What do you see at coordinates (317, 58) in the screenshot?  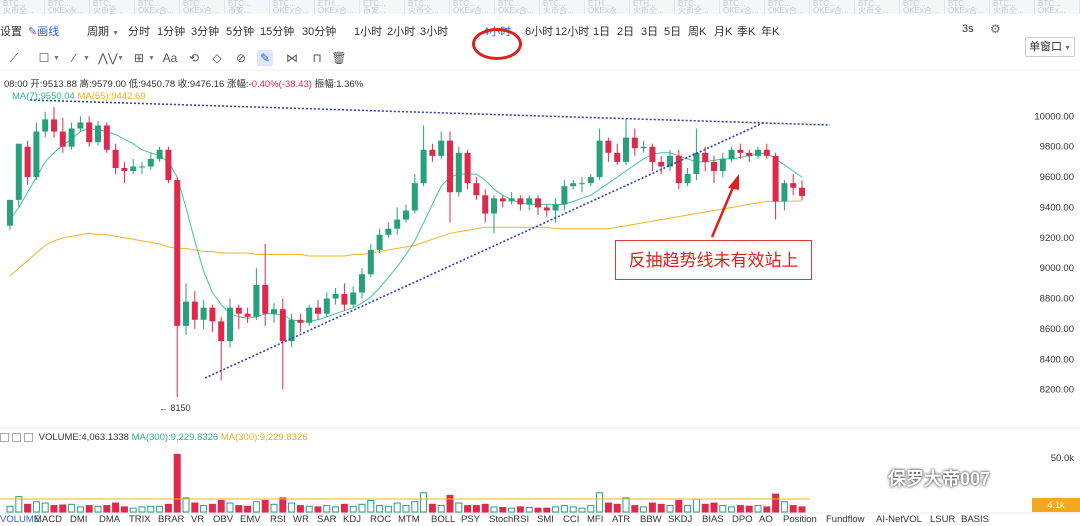 I see `lock-tool-icon: ⊓` at bounding box center [317, 58].